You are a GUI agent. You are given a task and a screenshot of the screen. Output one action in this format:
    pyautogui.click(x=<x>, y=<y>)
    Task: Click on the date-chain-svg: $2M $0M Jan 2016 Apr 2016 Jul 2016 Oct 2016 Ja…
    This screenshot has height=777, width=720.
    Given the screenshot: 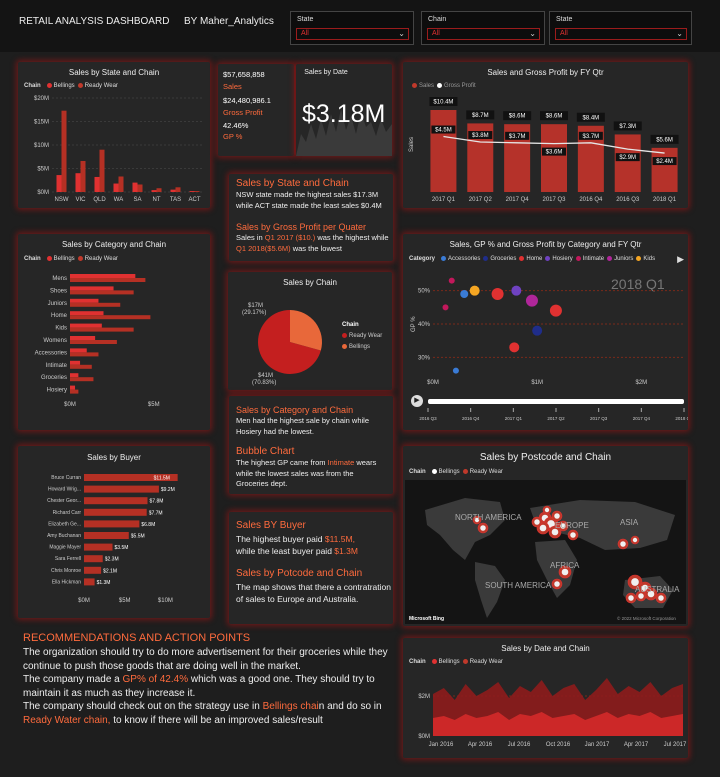 What is the action you would take?
    pyautogui.click(x=552, y=713)
    